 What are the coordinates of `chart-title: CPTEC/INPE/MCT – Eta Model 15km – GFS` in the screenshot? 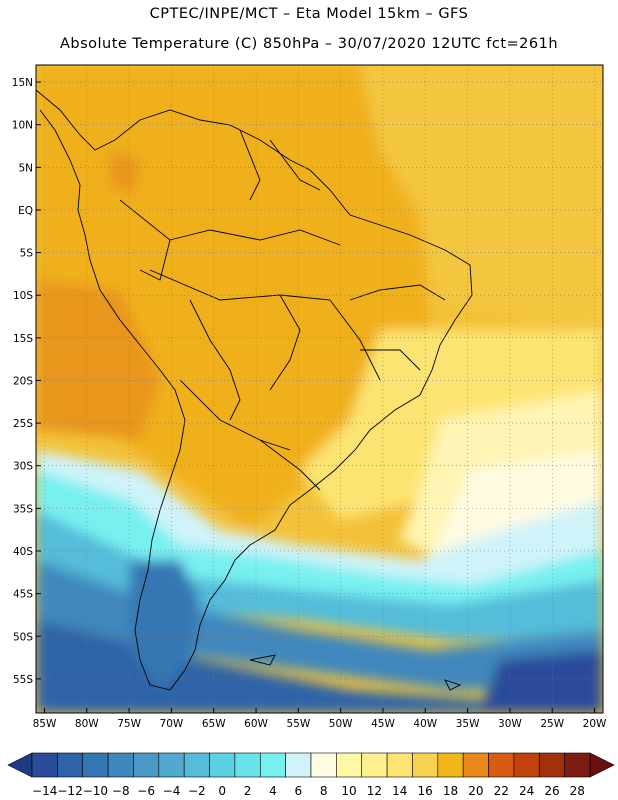 It's located at (309, 14).